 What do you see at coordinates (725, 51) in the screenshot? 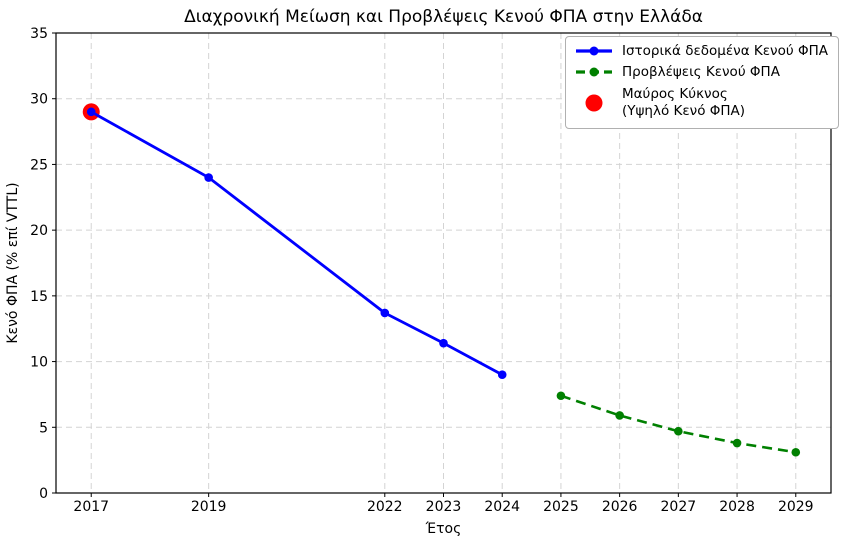
I see `legend-label-historical: Ιστορικά δεδομένα Κενού ΦΠΑ` at bounding box center [725, 51].